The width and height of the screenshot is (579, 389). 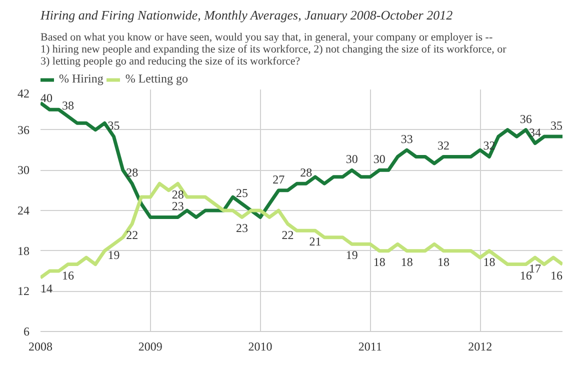 What do you see at coordinates (526, 119) in the screenshot?
I see `data-label: 36` at bounding box center [526, 119].